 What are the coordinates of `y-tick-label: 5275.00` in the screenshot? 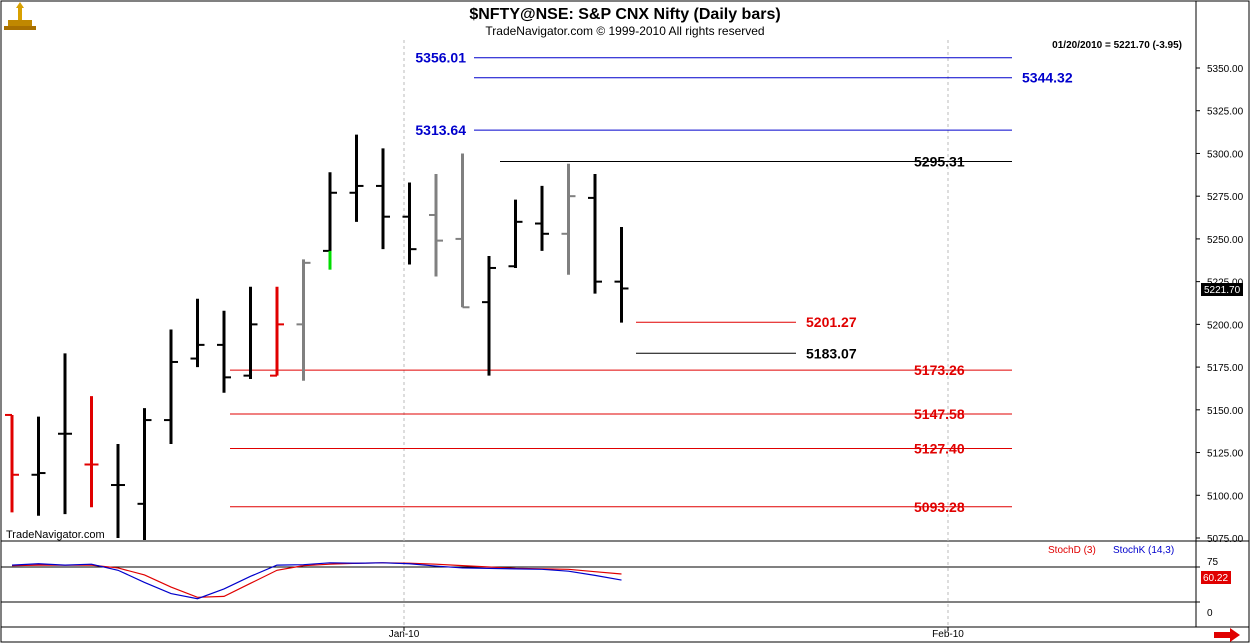 It's located at (1225, 197).